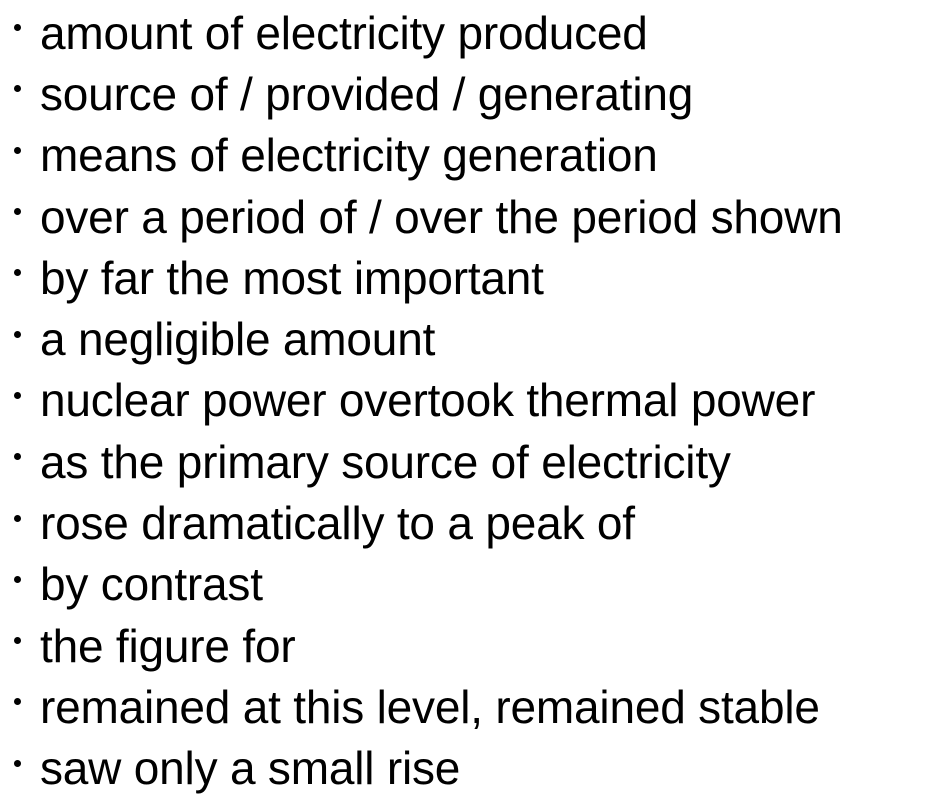 The width and height of the screenshot is (952, 808). I want to click on list-item: remained at this level, remained stable, so click(482, 706).